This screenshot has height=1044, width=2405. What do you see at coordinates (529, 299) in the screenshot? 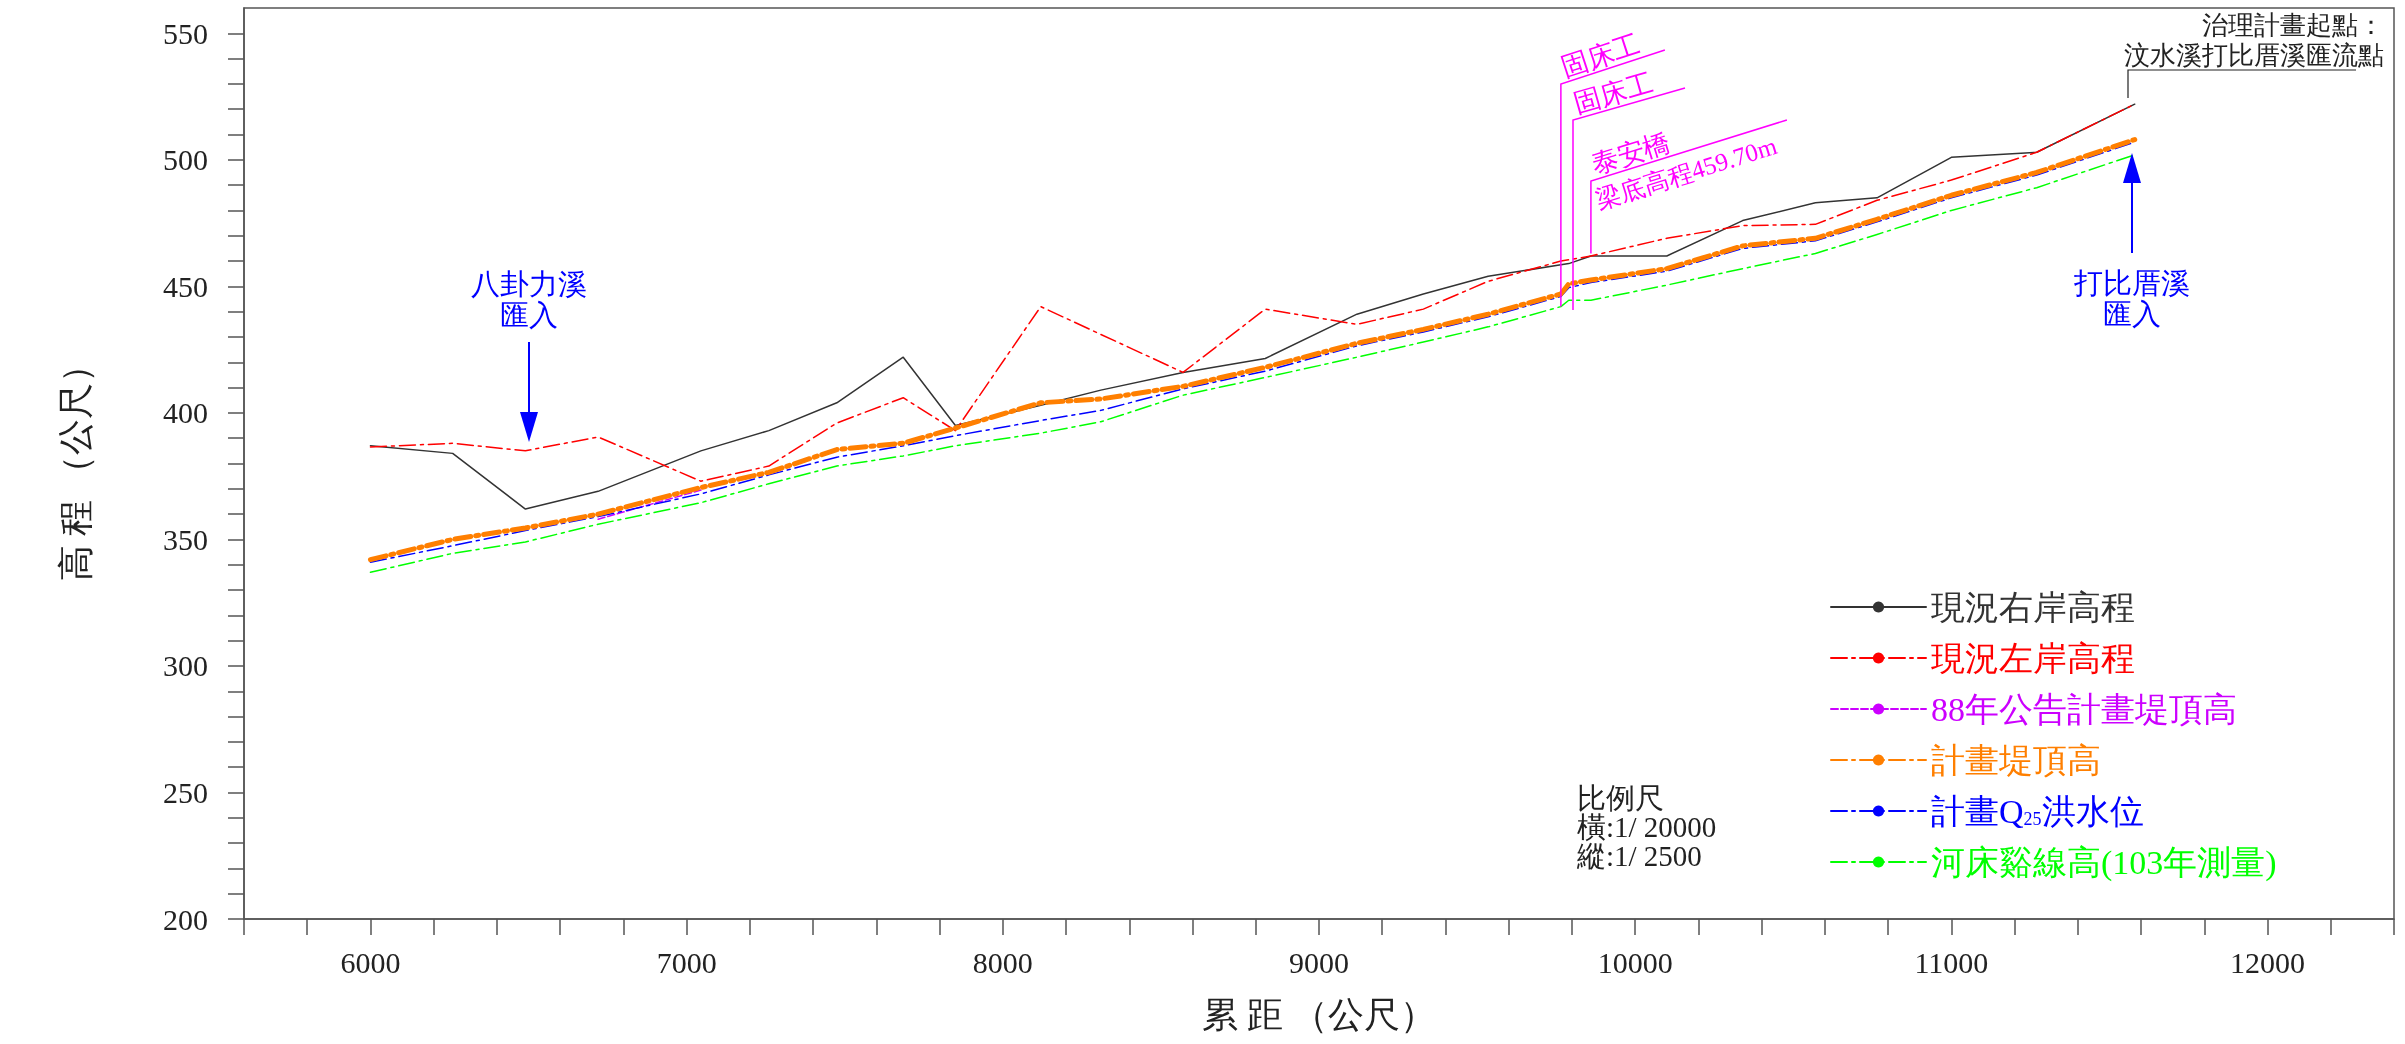
I see `annotation: 八卦力溪匯入` at bounding box center [529, 299].